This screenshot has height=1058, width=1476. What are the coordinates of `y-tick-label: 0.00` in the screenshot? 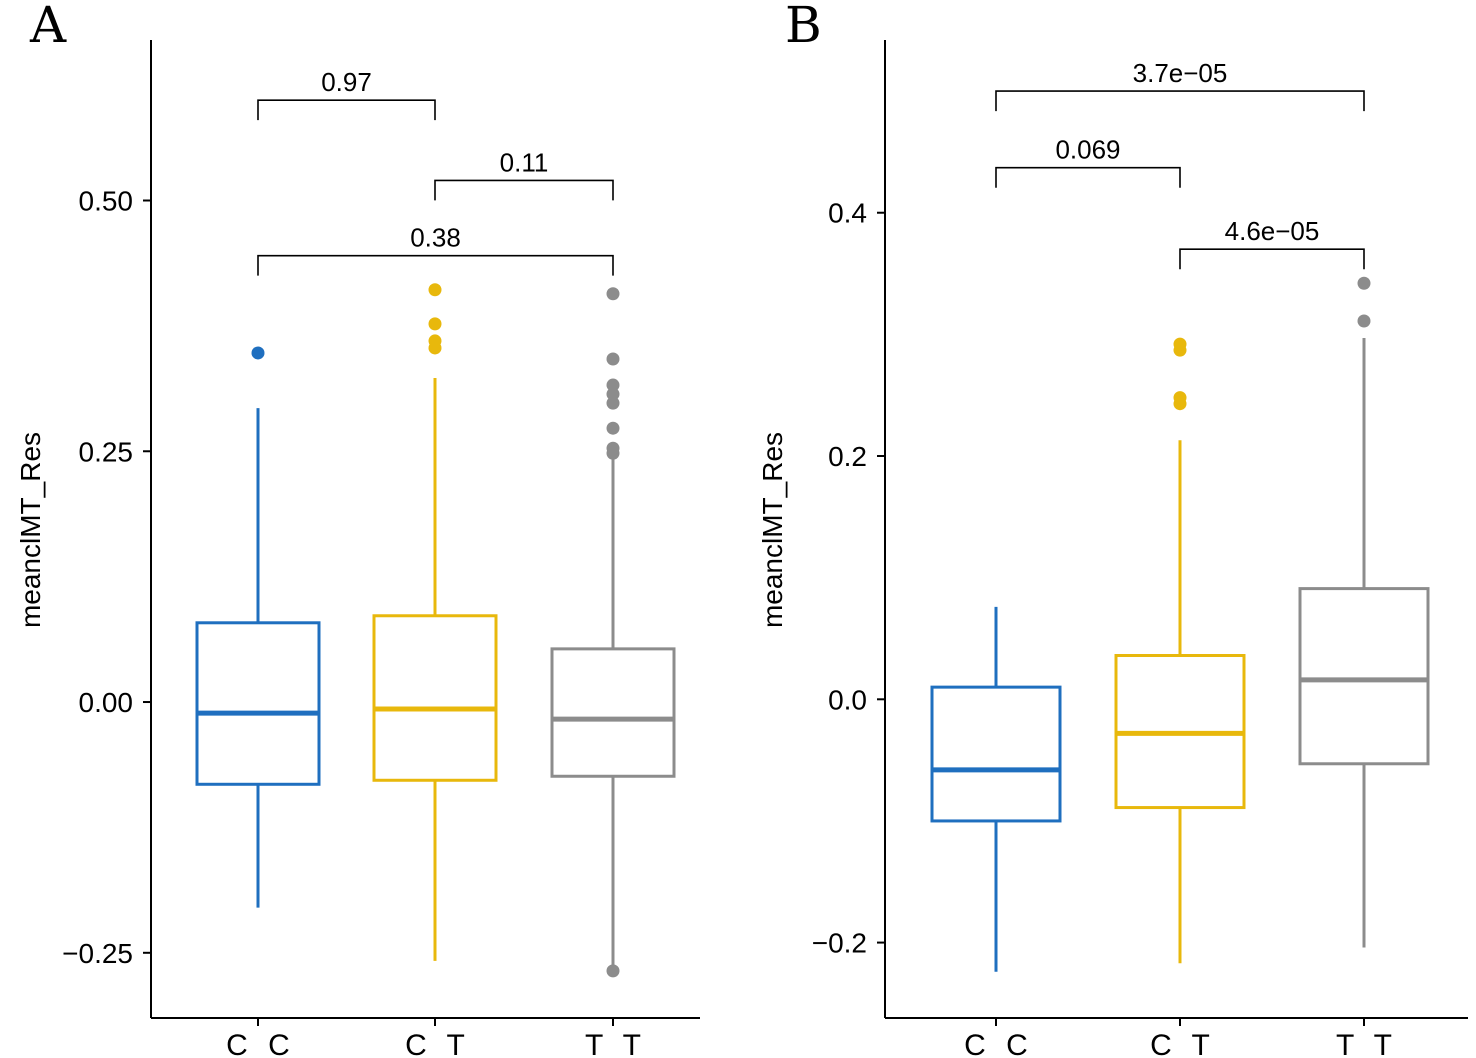 It's located at (106, 702).